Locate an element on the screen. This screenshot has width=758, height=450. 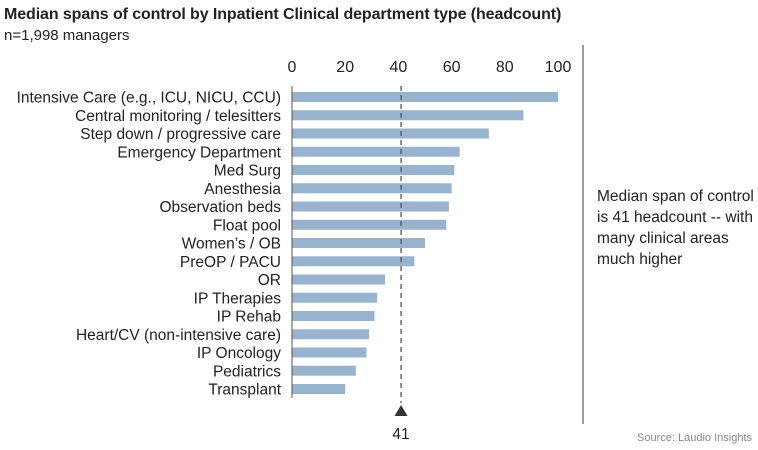
chart-subtitle: n=1,998 managers is located at coordinates (67, 35).